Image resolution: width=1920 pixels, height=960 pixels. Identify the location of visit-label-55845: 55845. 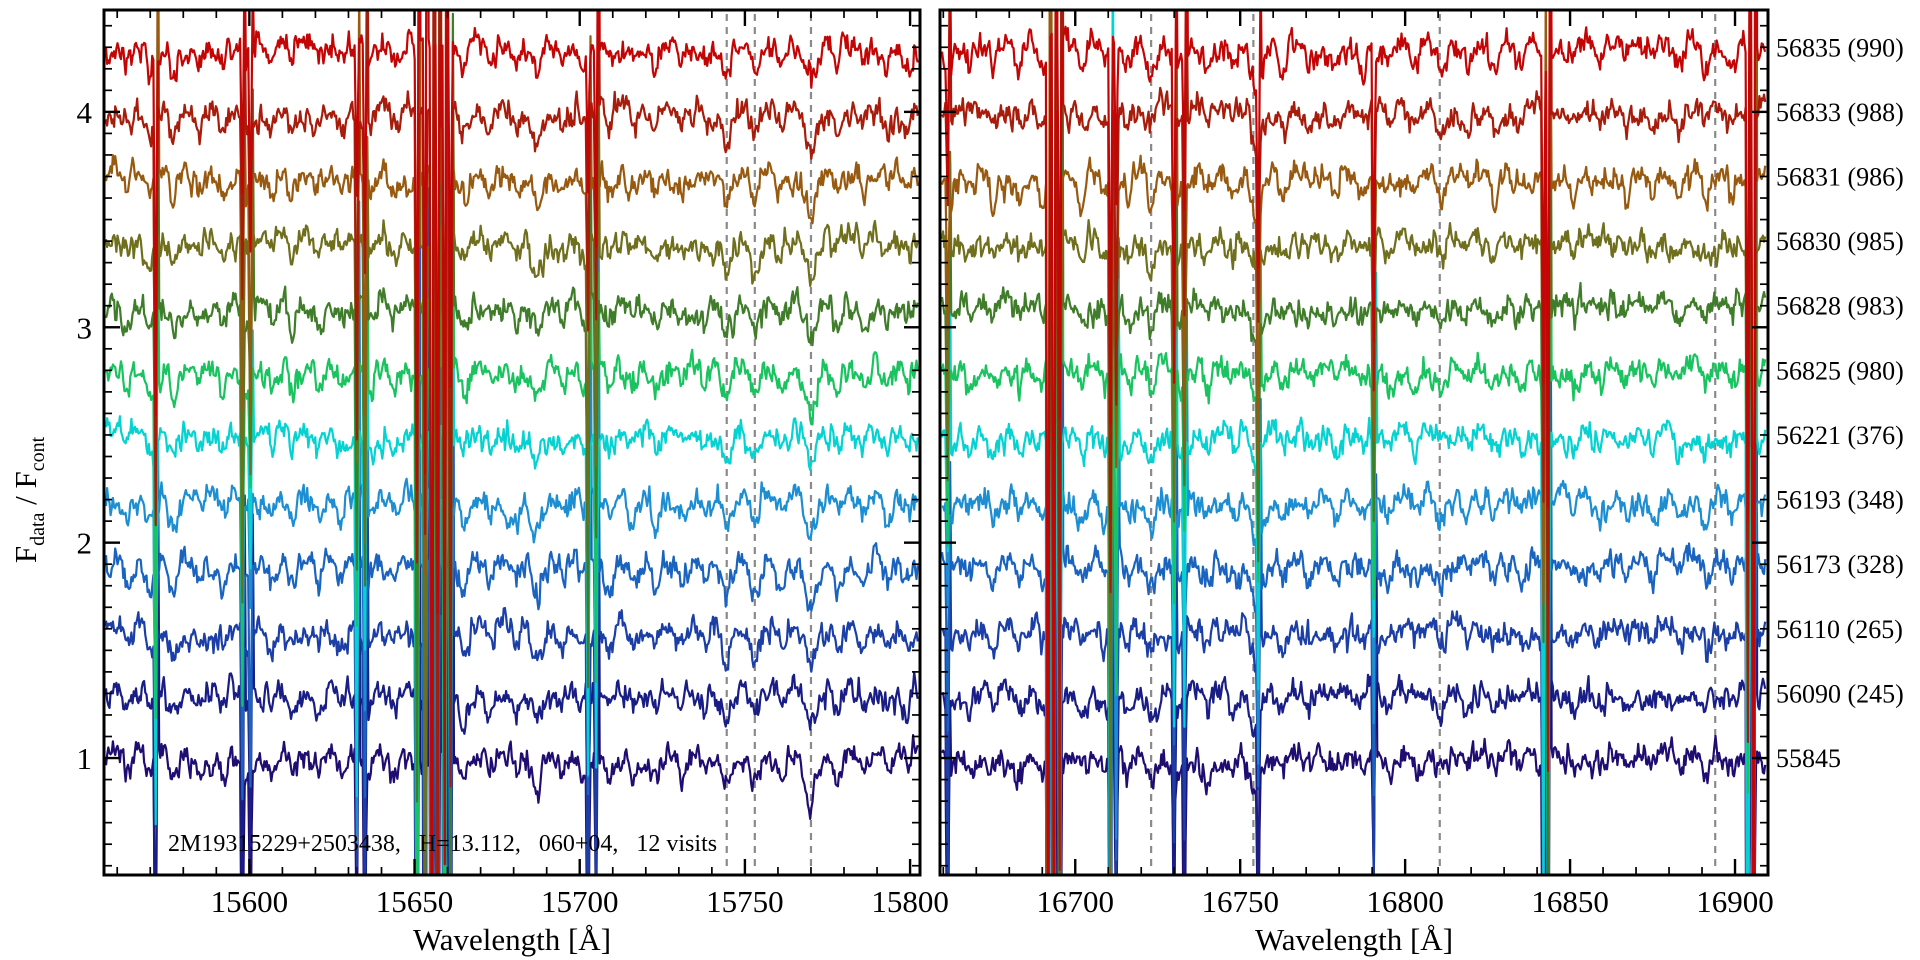
(1808, 758).